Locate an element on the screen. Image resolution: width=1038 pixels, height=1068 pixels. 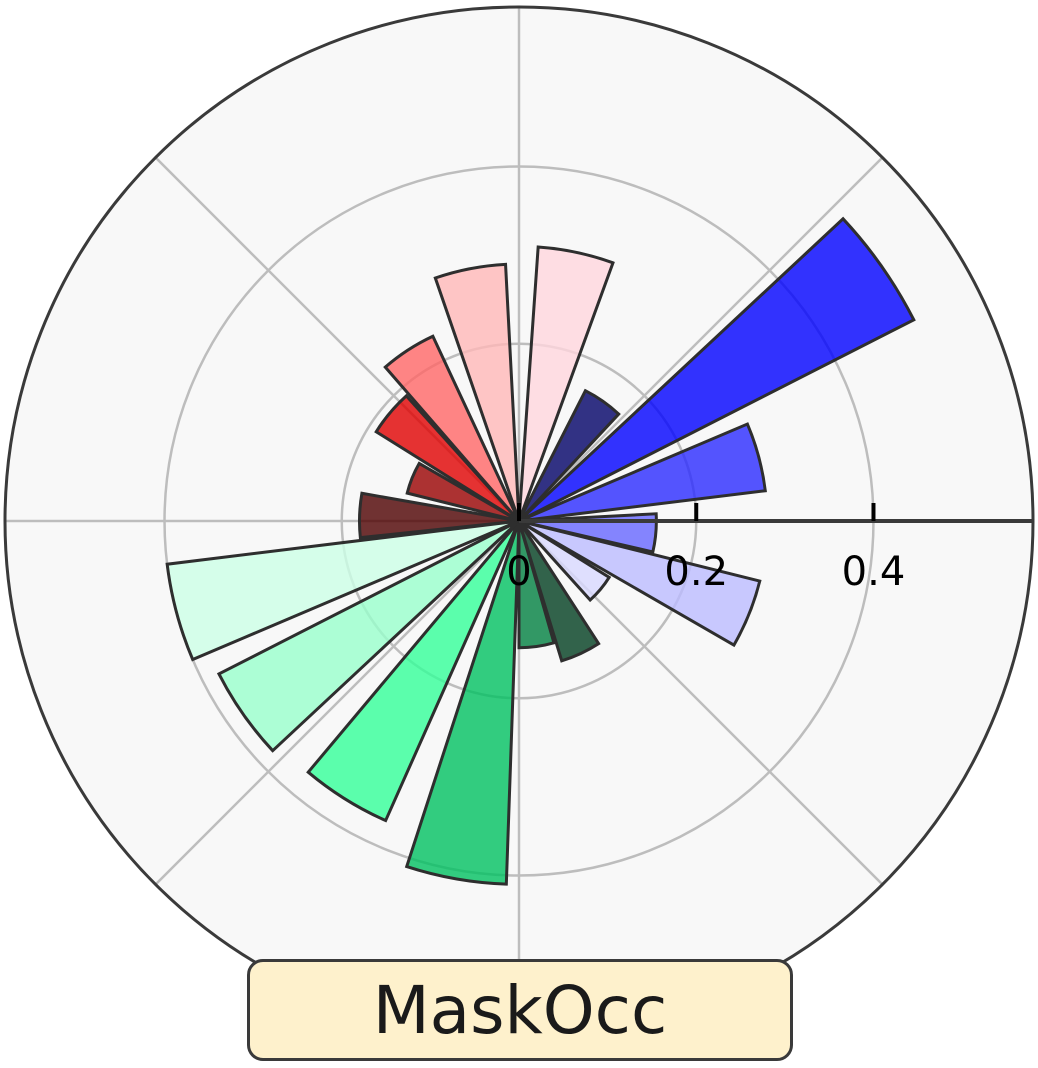
title-box: MaskOcc is located at coordinates (520, 1010).